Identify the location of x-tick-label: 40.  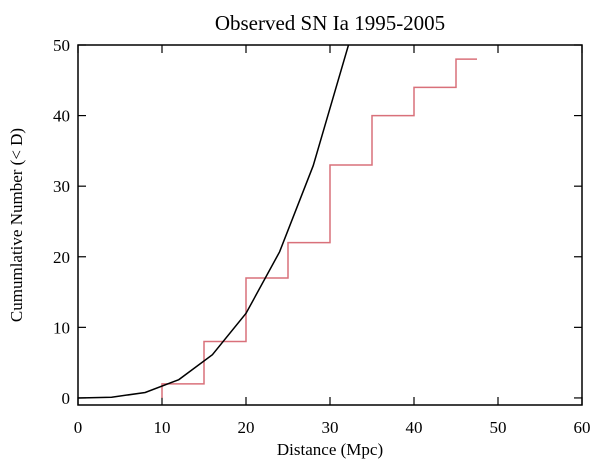
(414, 427).